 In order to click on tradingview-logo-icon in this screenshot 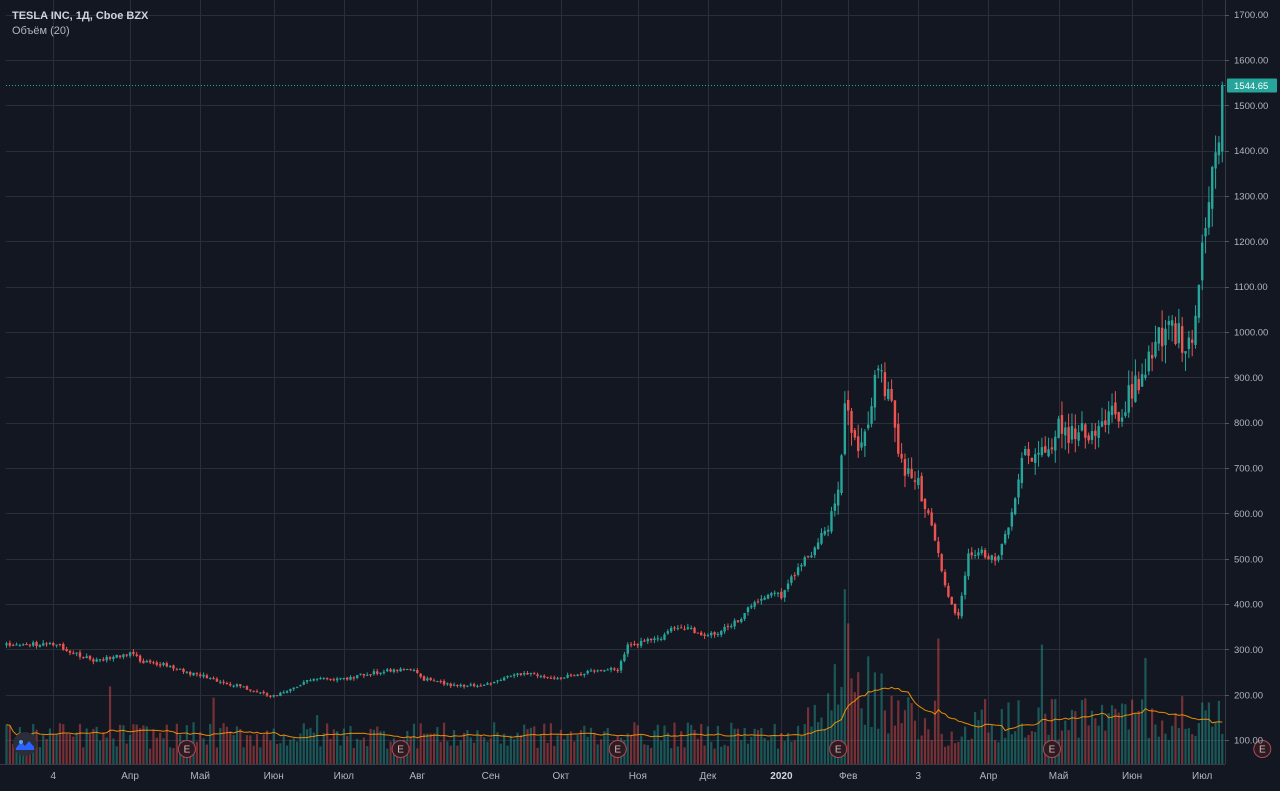, I will do `click(25, 744)`.